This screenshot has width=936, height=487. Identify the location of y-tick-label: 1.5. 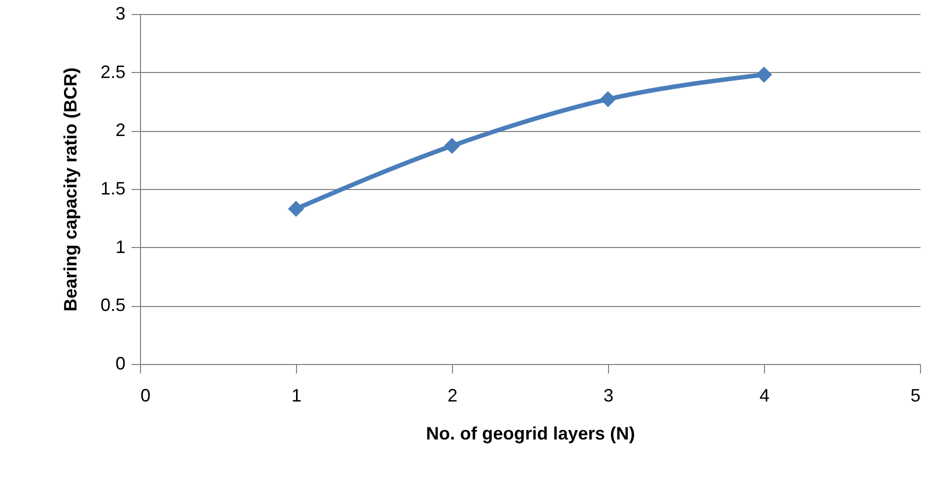
(113, 188).